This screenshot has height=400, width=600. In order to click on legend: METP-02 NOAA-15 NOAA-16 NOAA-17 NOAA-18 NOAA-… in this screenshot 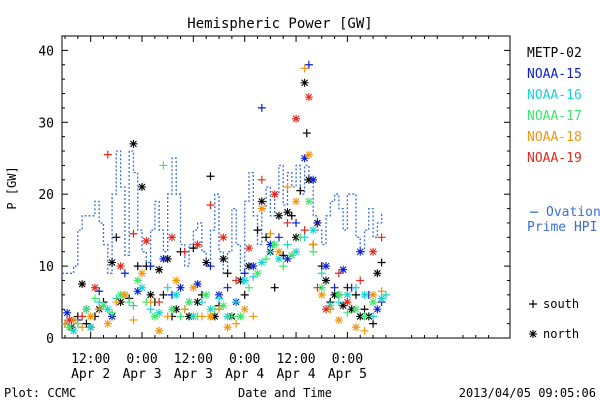, I will do `click(563, 193)`.